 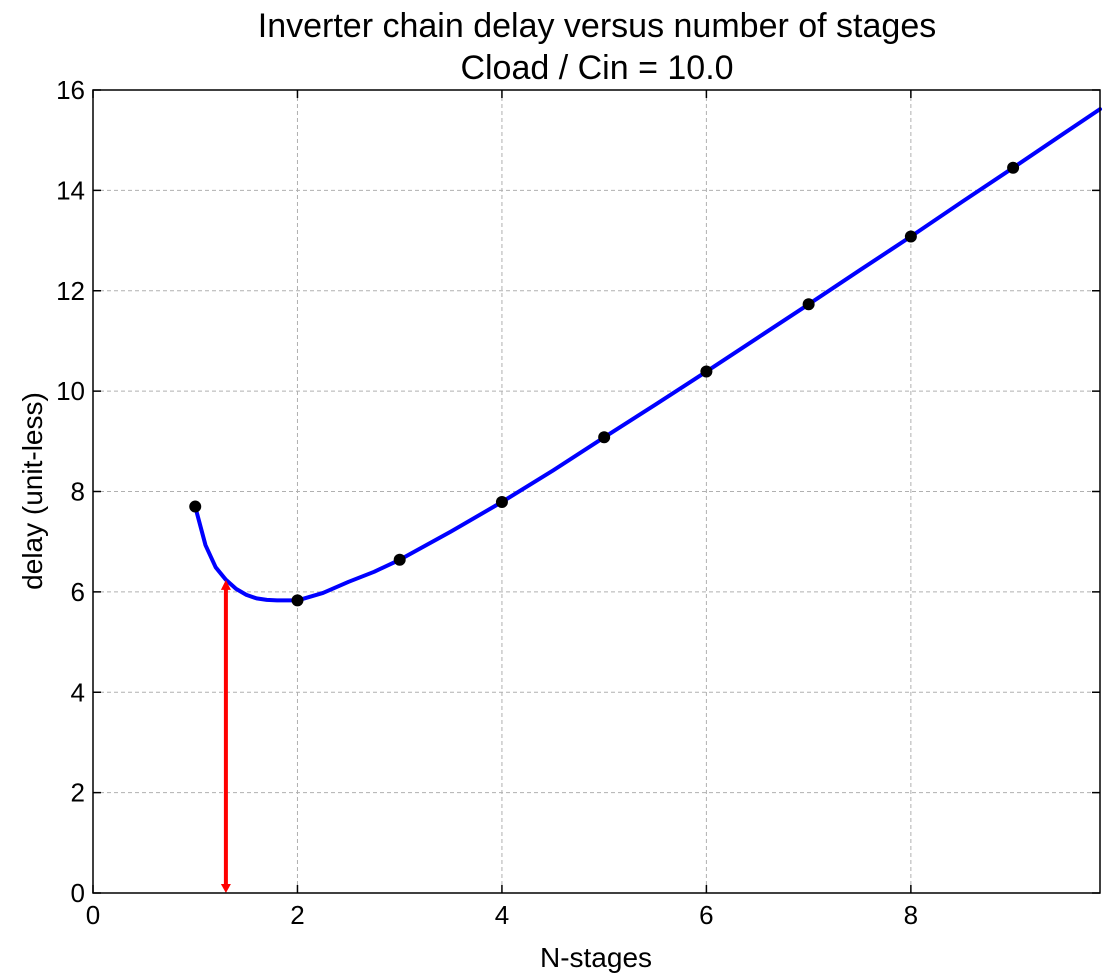 I want to click on y-tick-label: 8, so click(x=78, y=492).